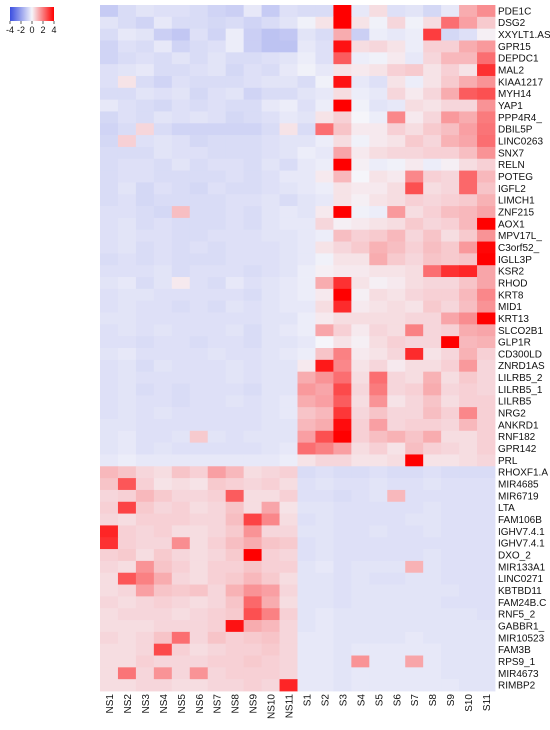 The width and height of the screenshot is (550, 730). I want to click on row-label: ZNRD1AS, so click(521, 366).